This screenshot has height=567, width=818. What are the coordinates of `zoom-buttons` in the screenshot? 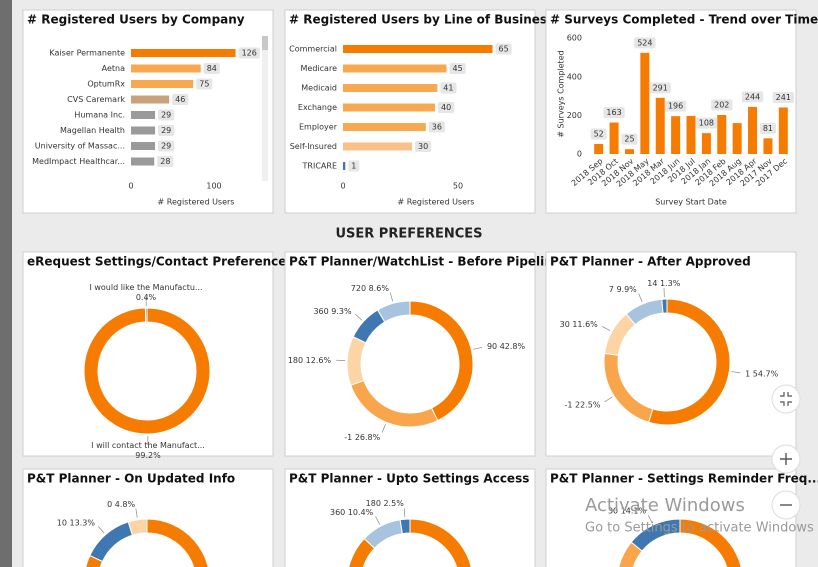 It's located at (786, 452).